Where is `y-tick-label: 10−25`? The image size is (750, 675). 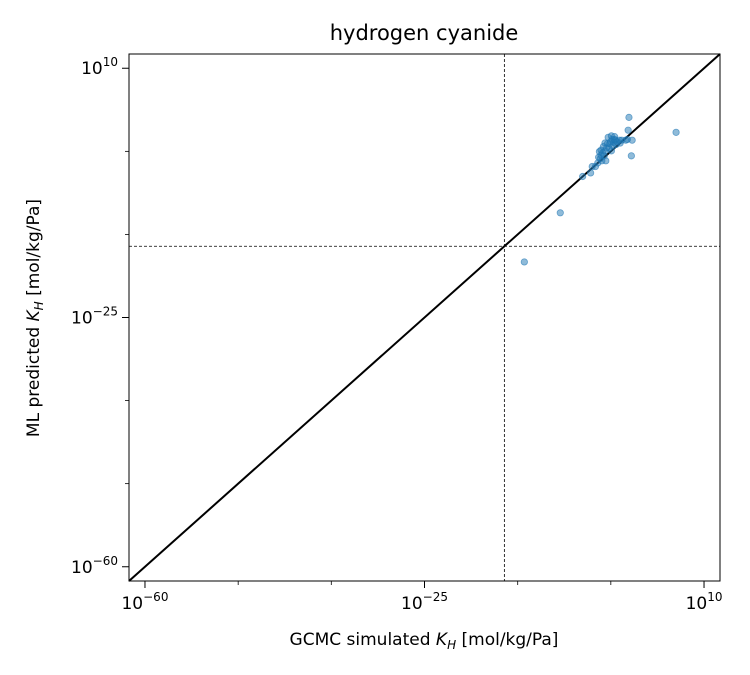 y-tick-label: 10−25 is located at coordinates (94, 317).